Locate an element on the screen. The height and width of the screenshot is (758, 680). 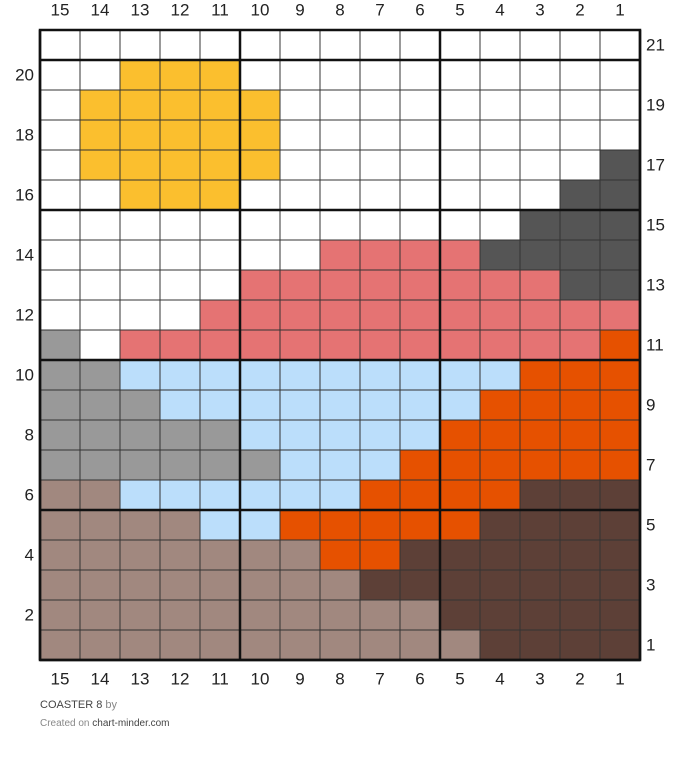
column-label: 13 is located at coordinates (140, 678).